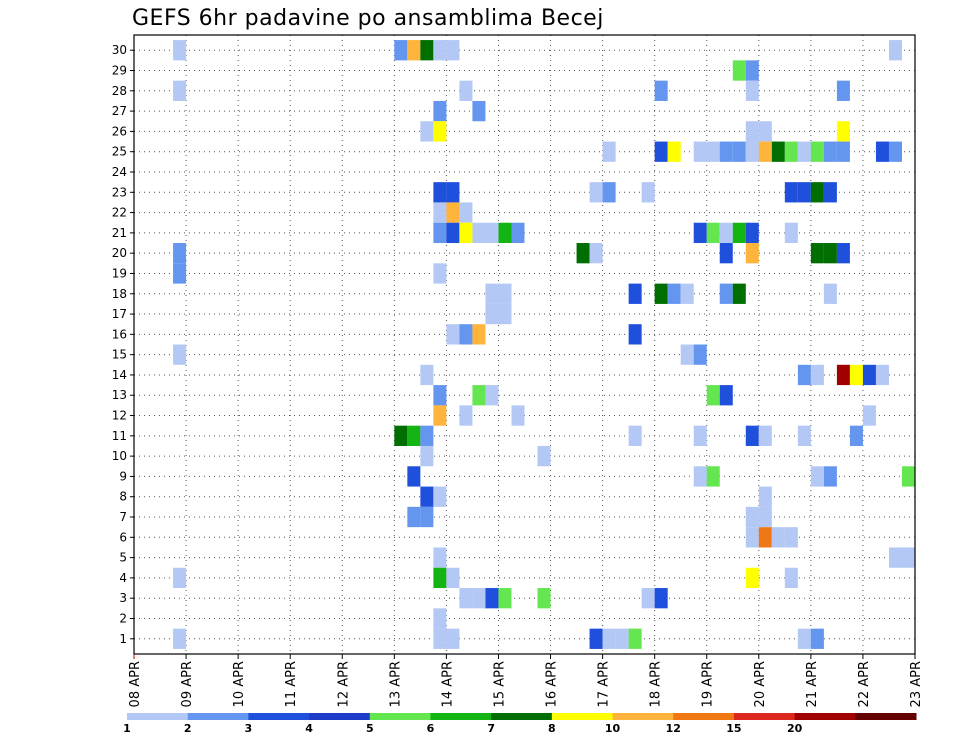 This screenshot has width=960, height=742. I want to click on x-tick-label: 14 APR, so click(447, 684).